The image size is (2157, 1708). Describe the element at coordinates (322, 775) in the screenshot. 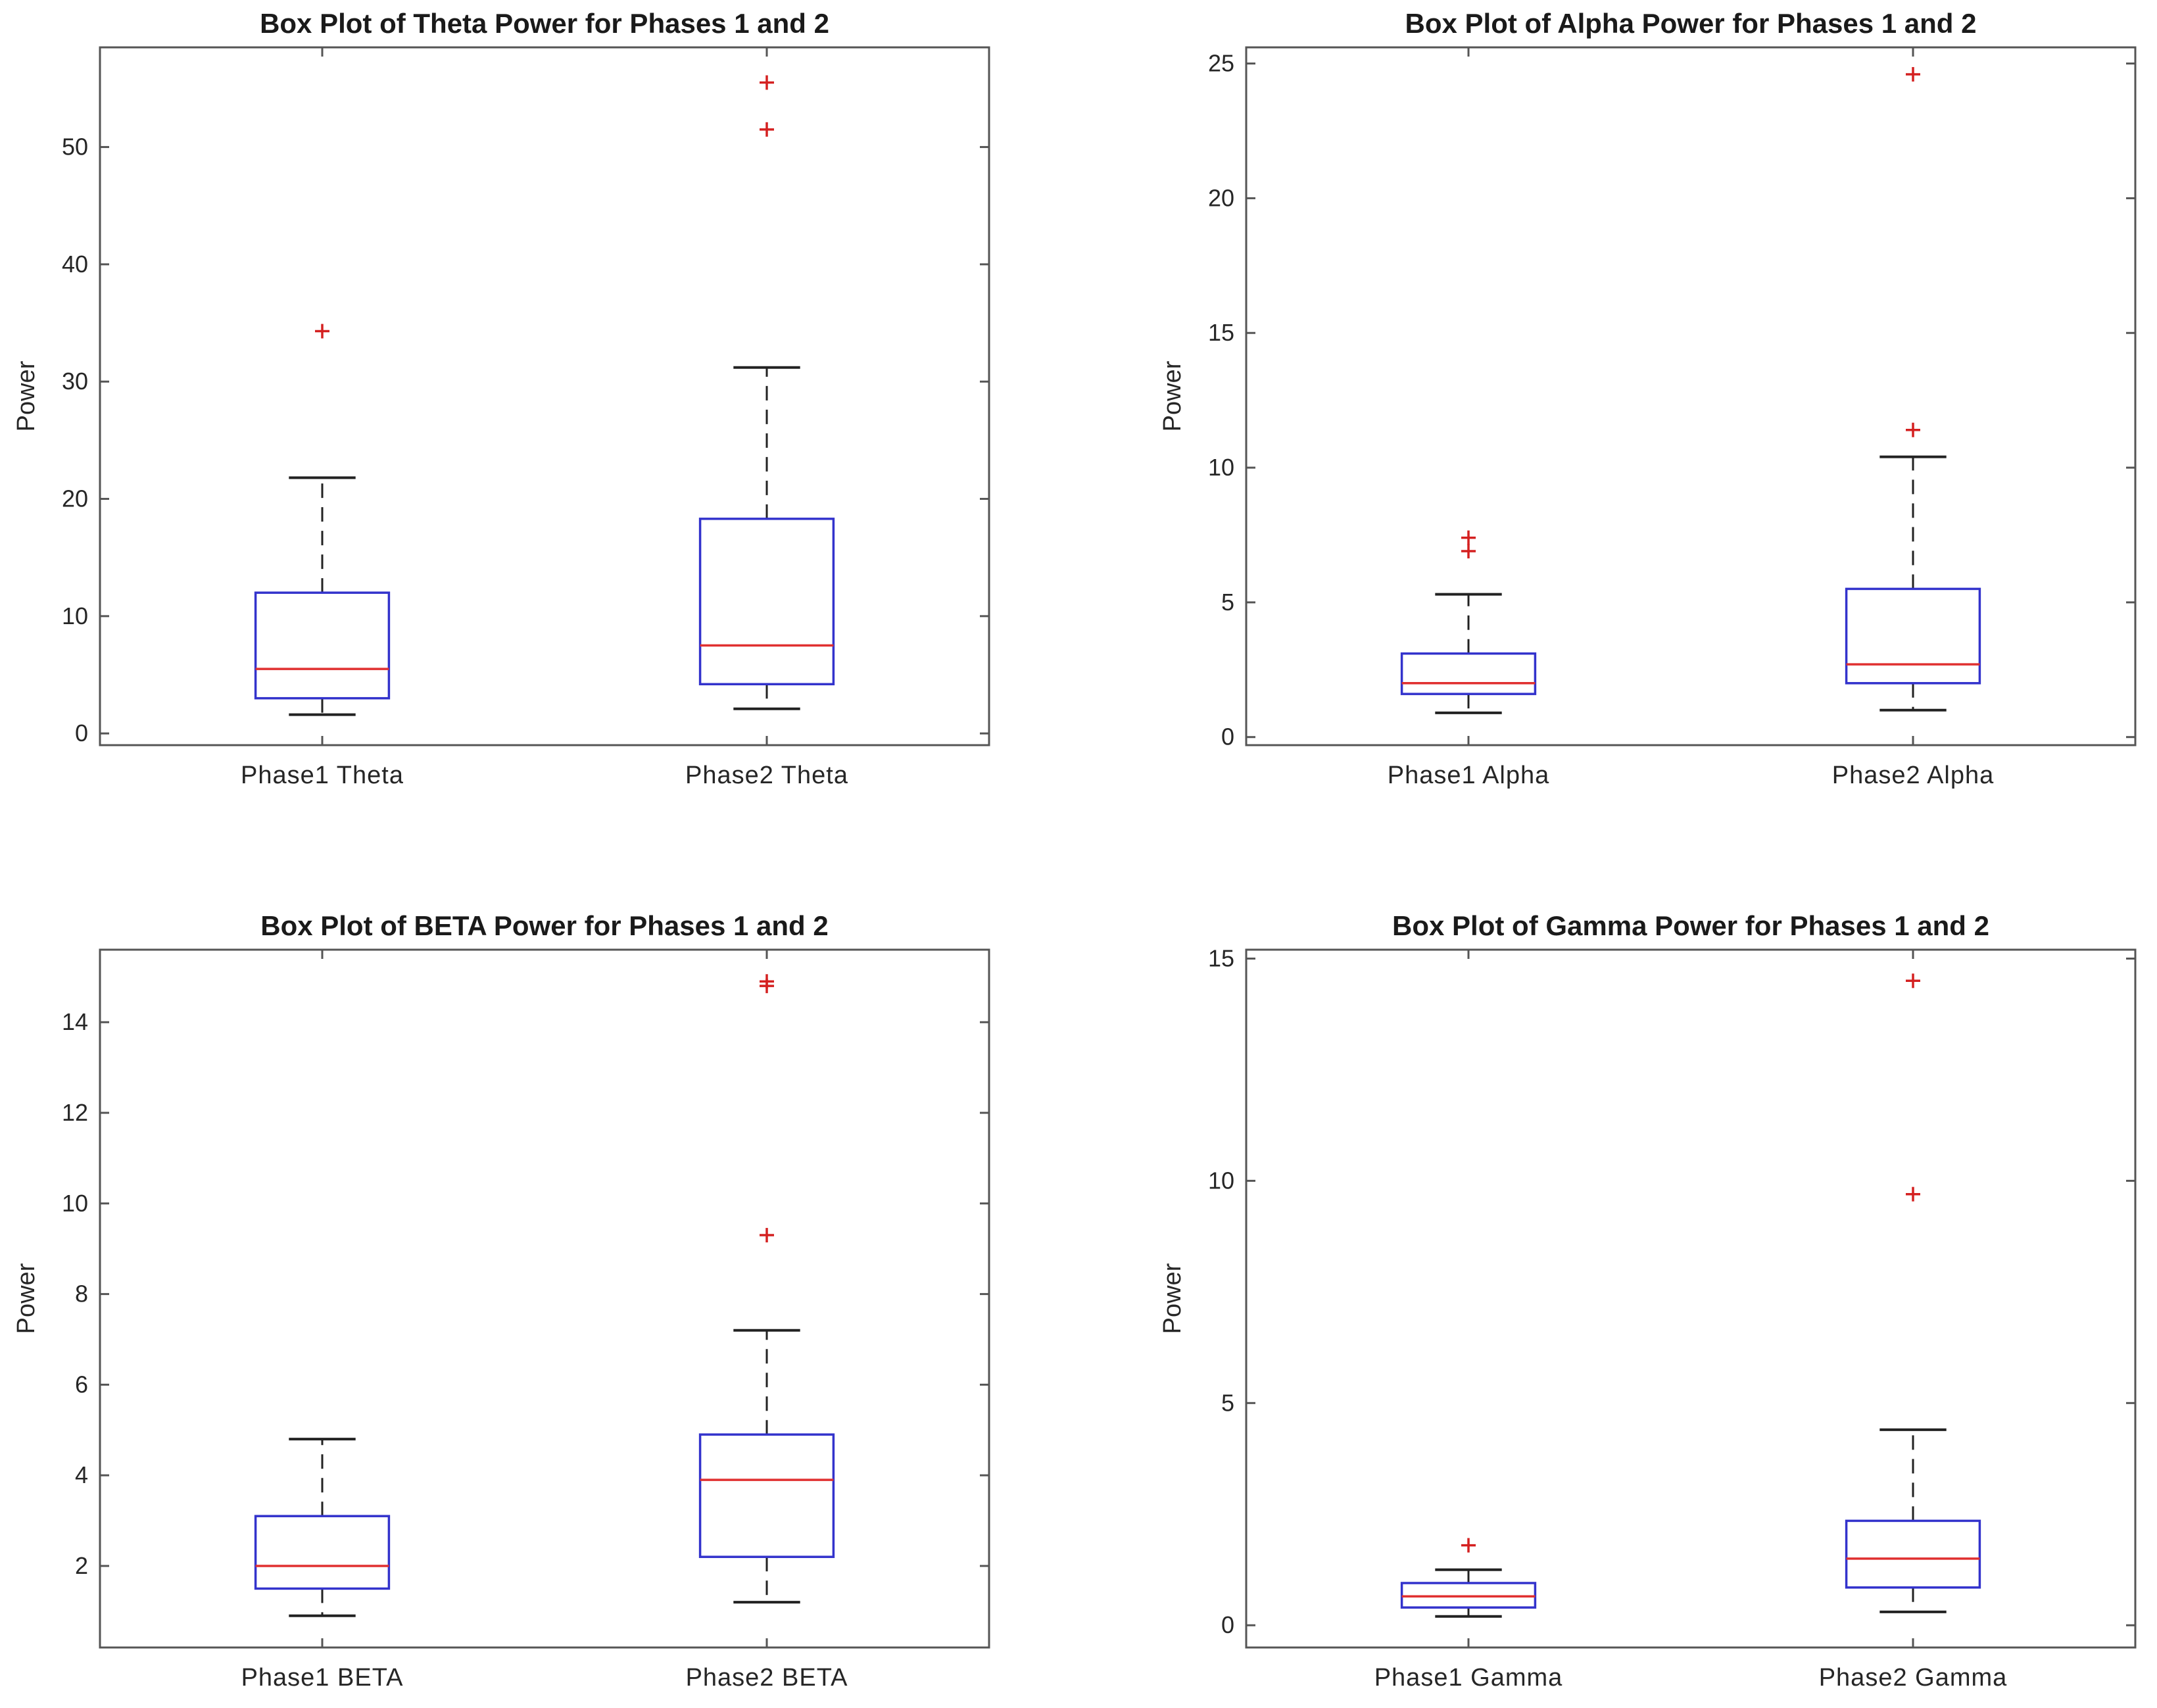

I see `x-category-label: Phase1 Theta` at that location.